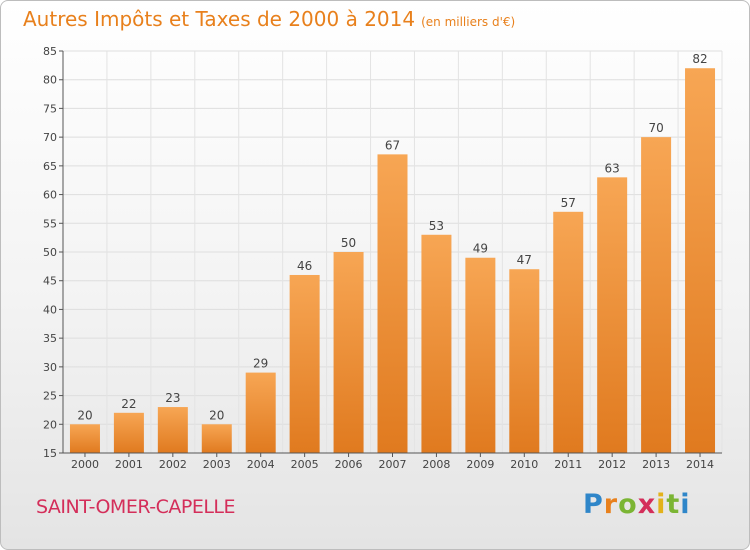 The width and height of the screenshot is (750, 550). What do you see at coordinates (50, 281) in the screenshot?
I see `y-tick-label: 45` at bounding box center [50, 281].